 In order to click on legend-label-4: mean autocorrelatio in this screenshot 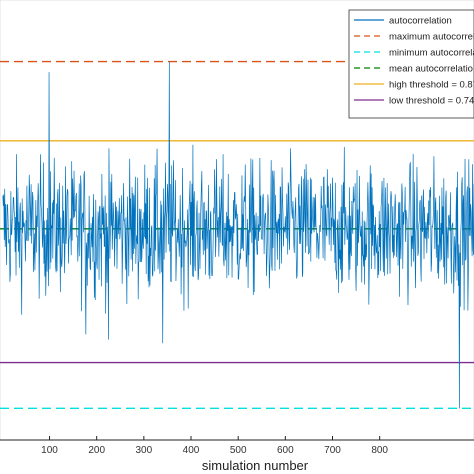, I will do `click(431, 69)`.